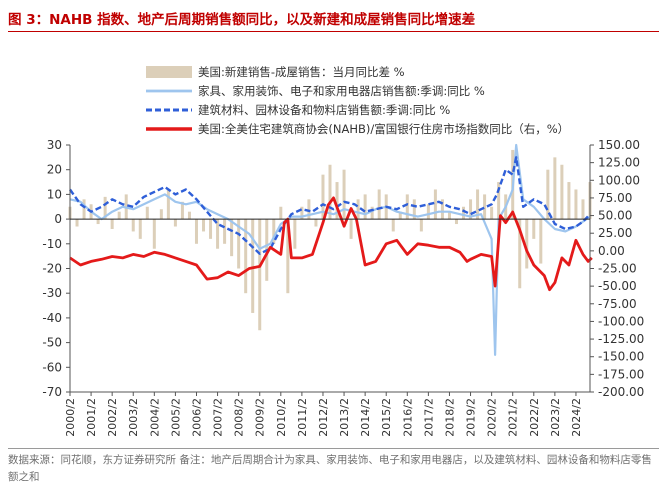 Image resolution: width=667 pixels, height=495 pixels. Describe the element at coordinates (619, 163) in the screenshot. I see `y-right-tick-label: 125.00` at that location.